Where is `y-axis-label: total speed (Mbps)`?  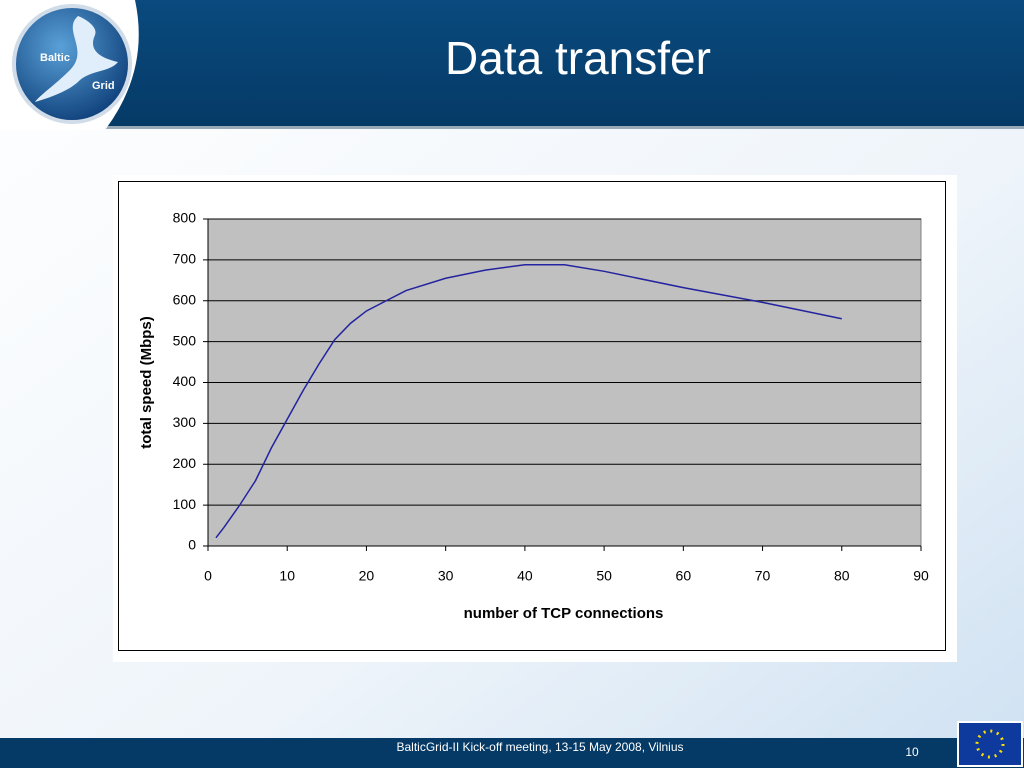 y-axis-label: total speed (Mbps) is located at coordinates (146, 382).